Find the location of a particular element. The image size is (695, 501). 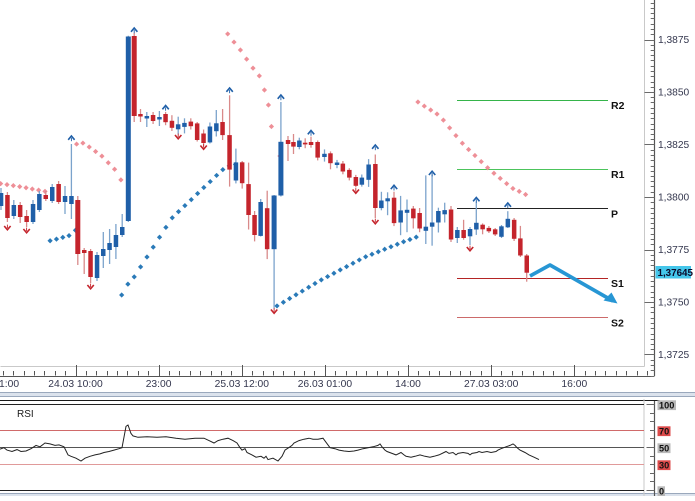

svg-text: 16:00 is located at coordinates (574, 384).